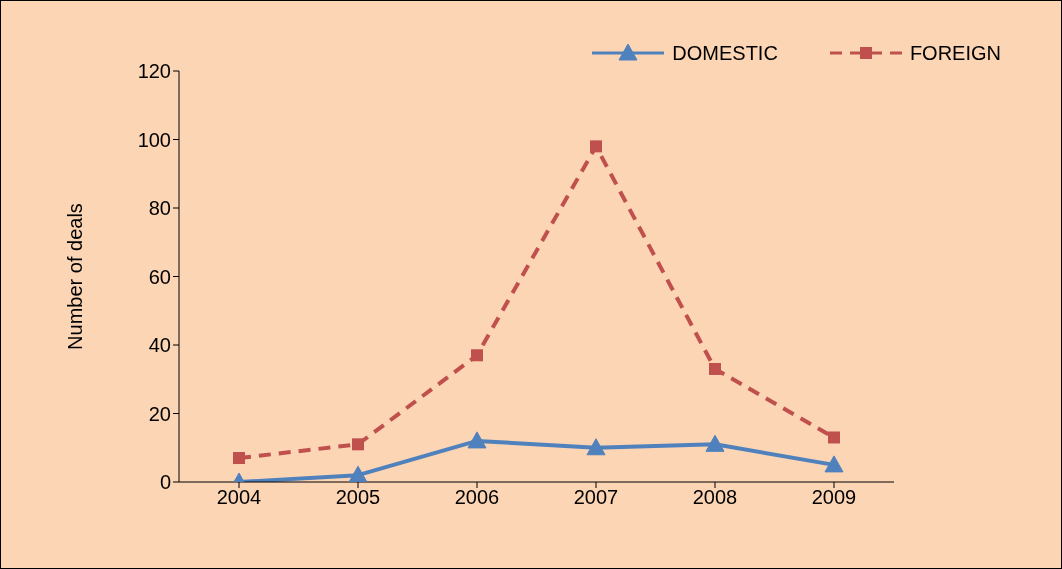 The image size is (1062, 569). What do you see at coordinates (725, 53) in the screenshot?
I see `legend-label: DOMESTIC` at bounding box center [725, 53].